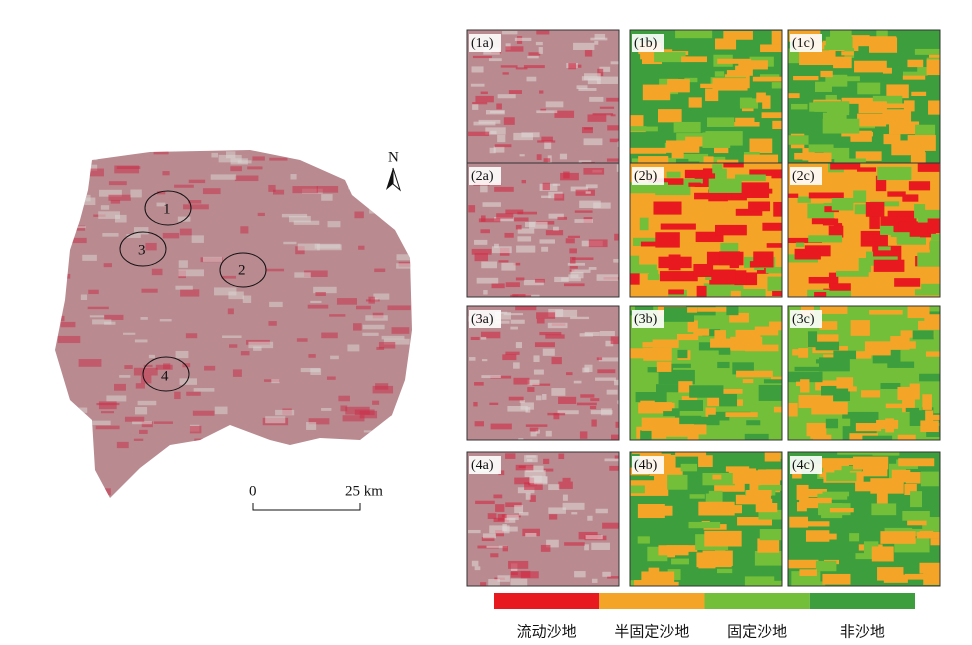 This screenshot has height=645, width=972. I want to click on panel-label-bg, so click(806, 465).